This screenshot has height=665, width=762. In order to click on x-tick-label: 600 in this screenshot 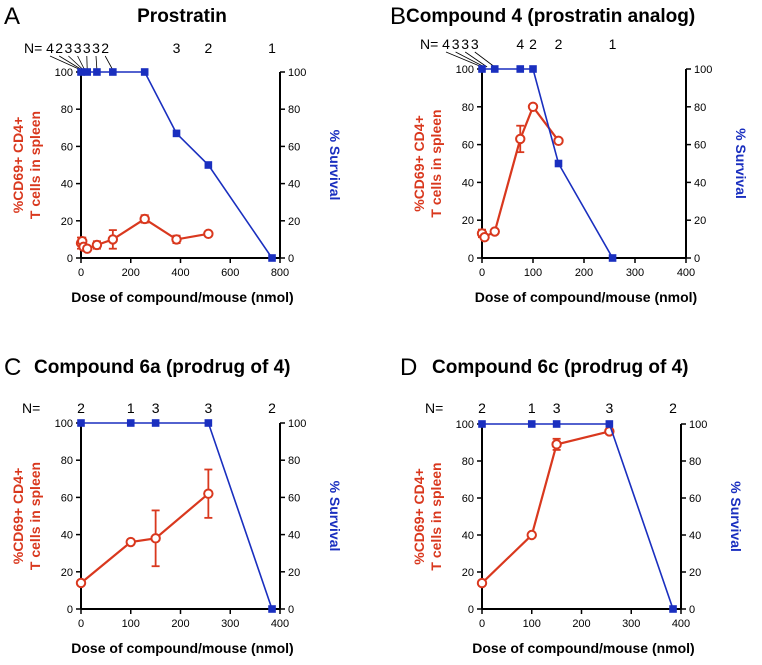, I will do `click(230, 273)`.